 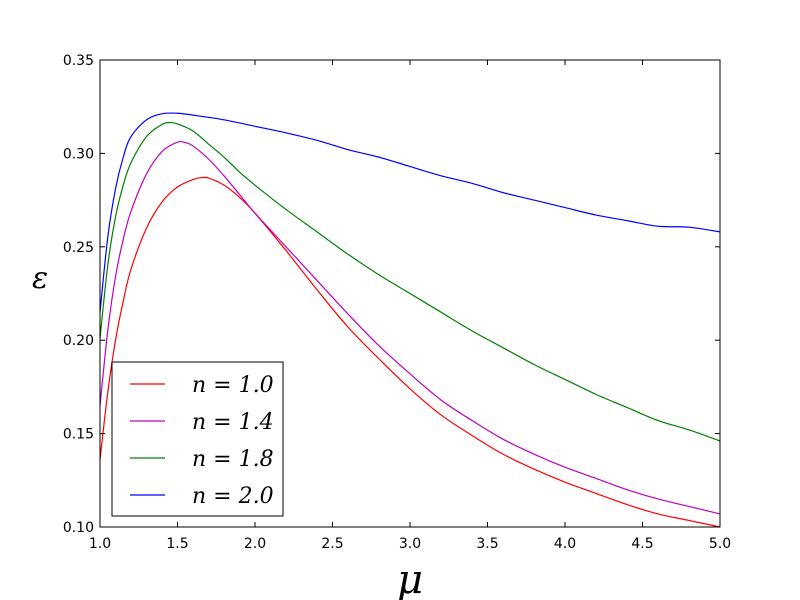 What do you see at coordinates (642, 544) in the screenshot?
I see `x-tick-label: 4.5` at bounding box center [642, 544].